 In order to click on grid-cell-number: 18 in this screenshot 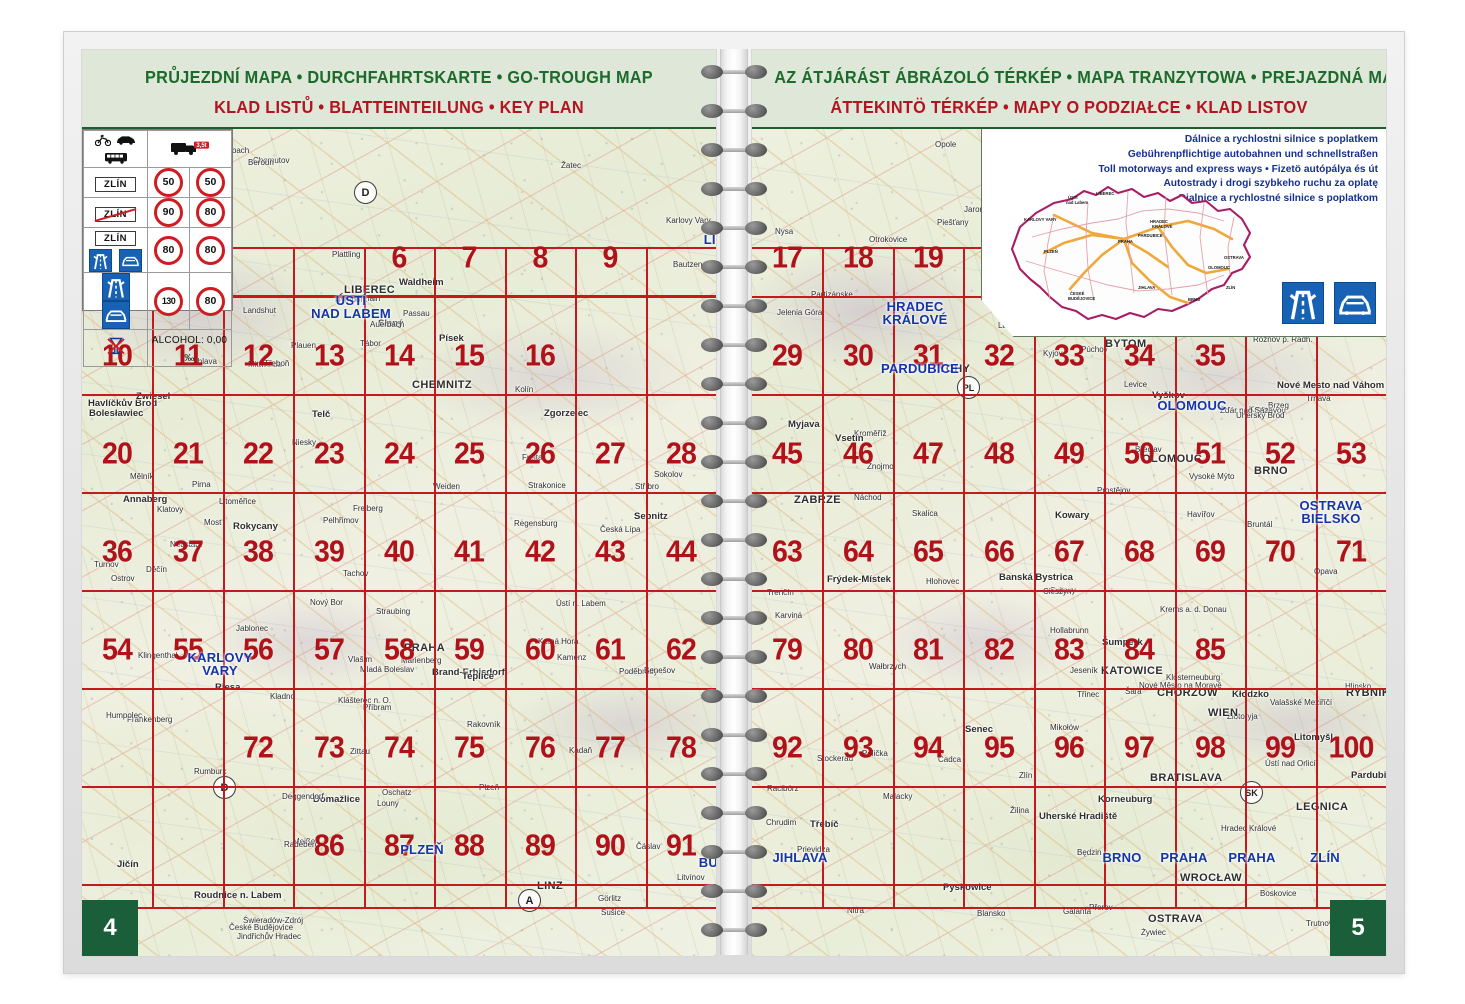, I will do `click(858, 257)`.